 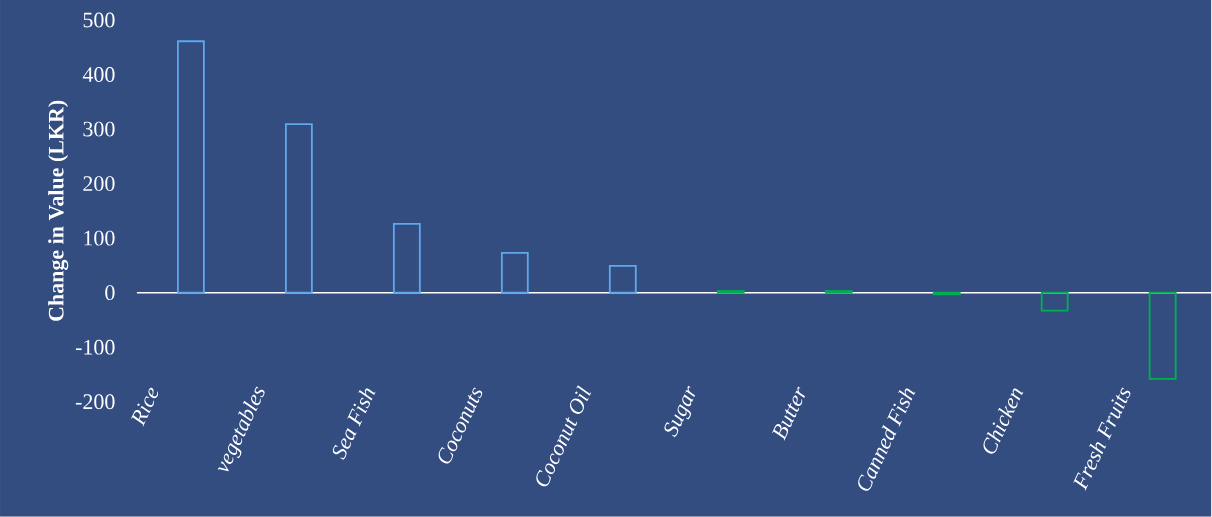 I want to click on y-tick-label: -200, so click(x=95, y=402).